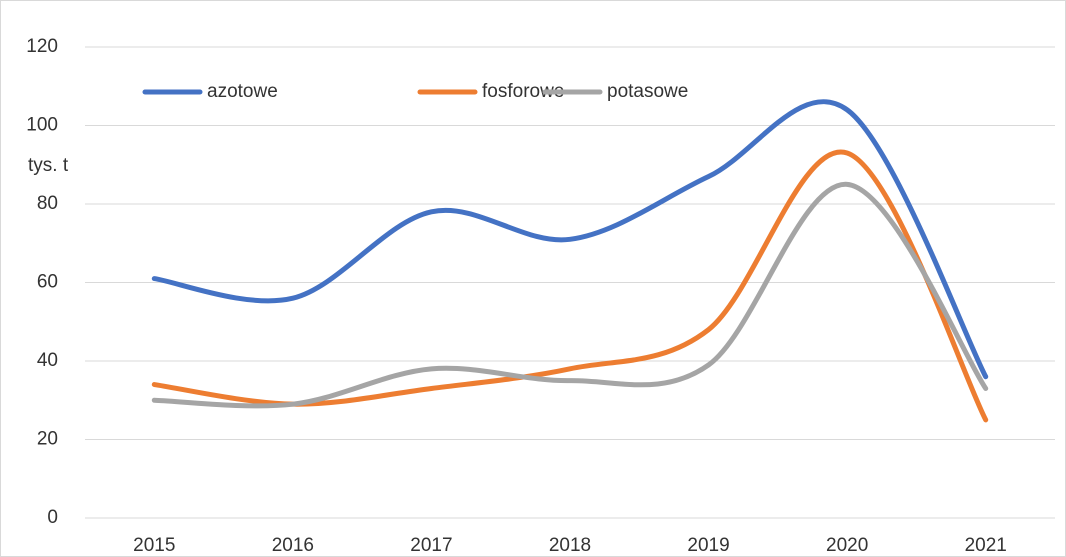  What do you see at coordinates (48, 165) in the screenshot?
I see `y-axis-label: tys. t` at bounding box center [48, 165].